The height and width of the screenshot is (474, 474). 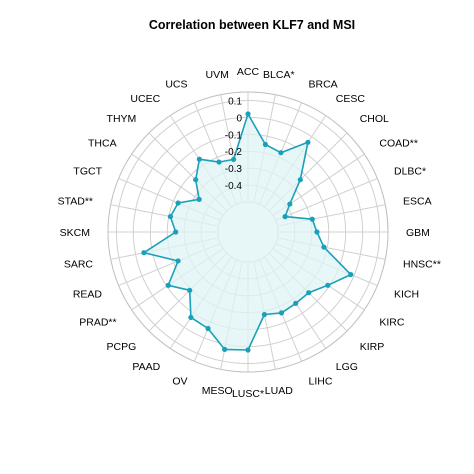 I want to click on category-label-28: THYM, so click(x=122, y=119).